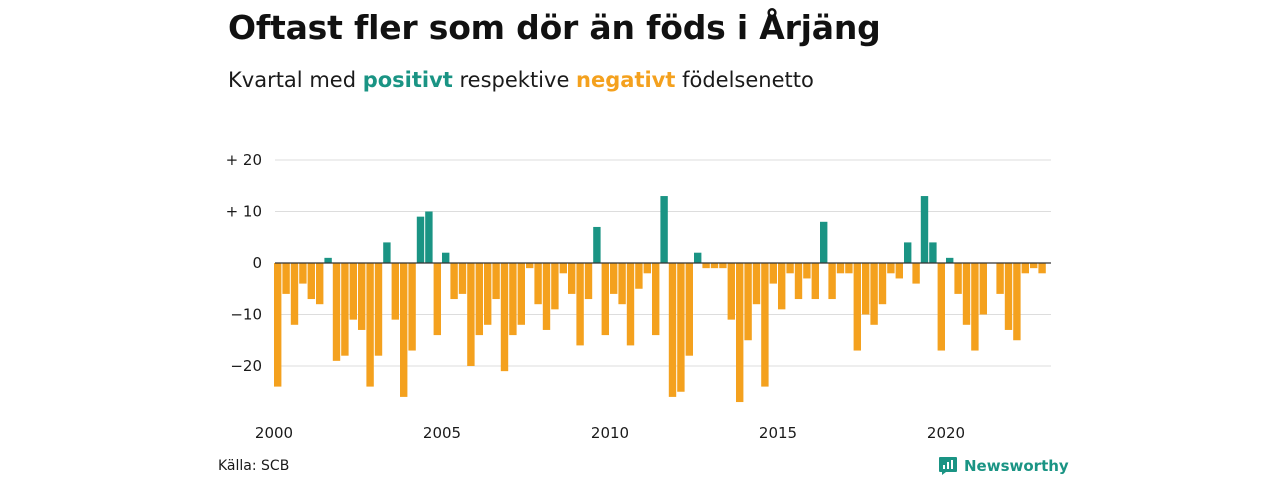  I want to click on x-tick-label: 2010, so click(610, 433).